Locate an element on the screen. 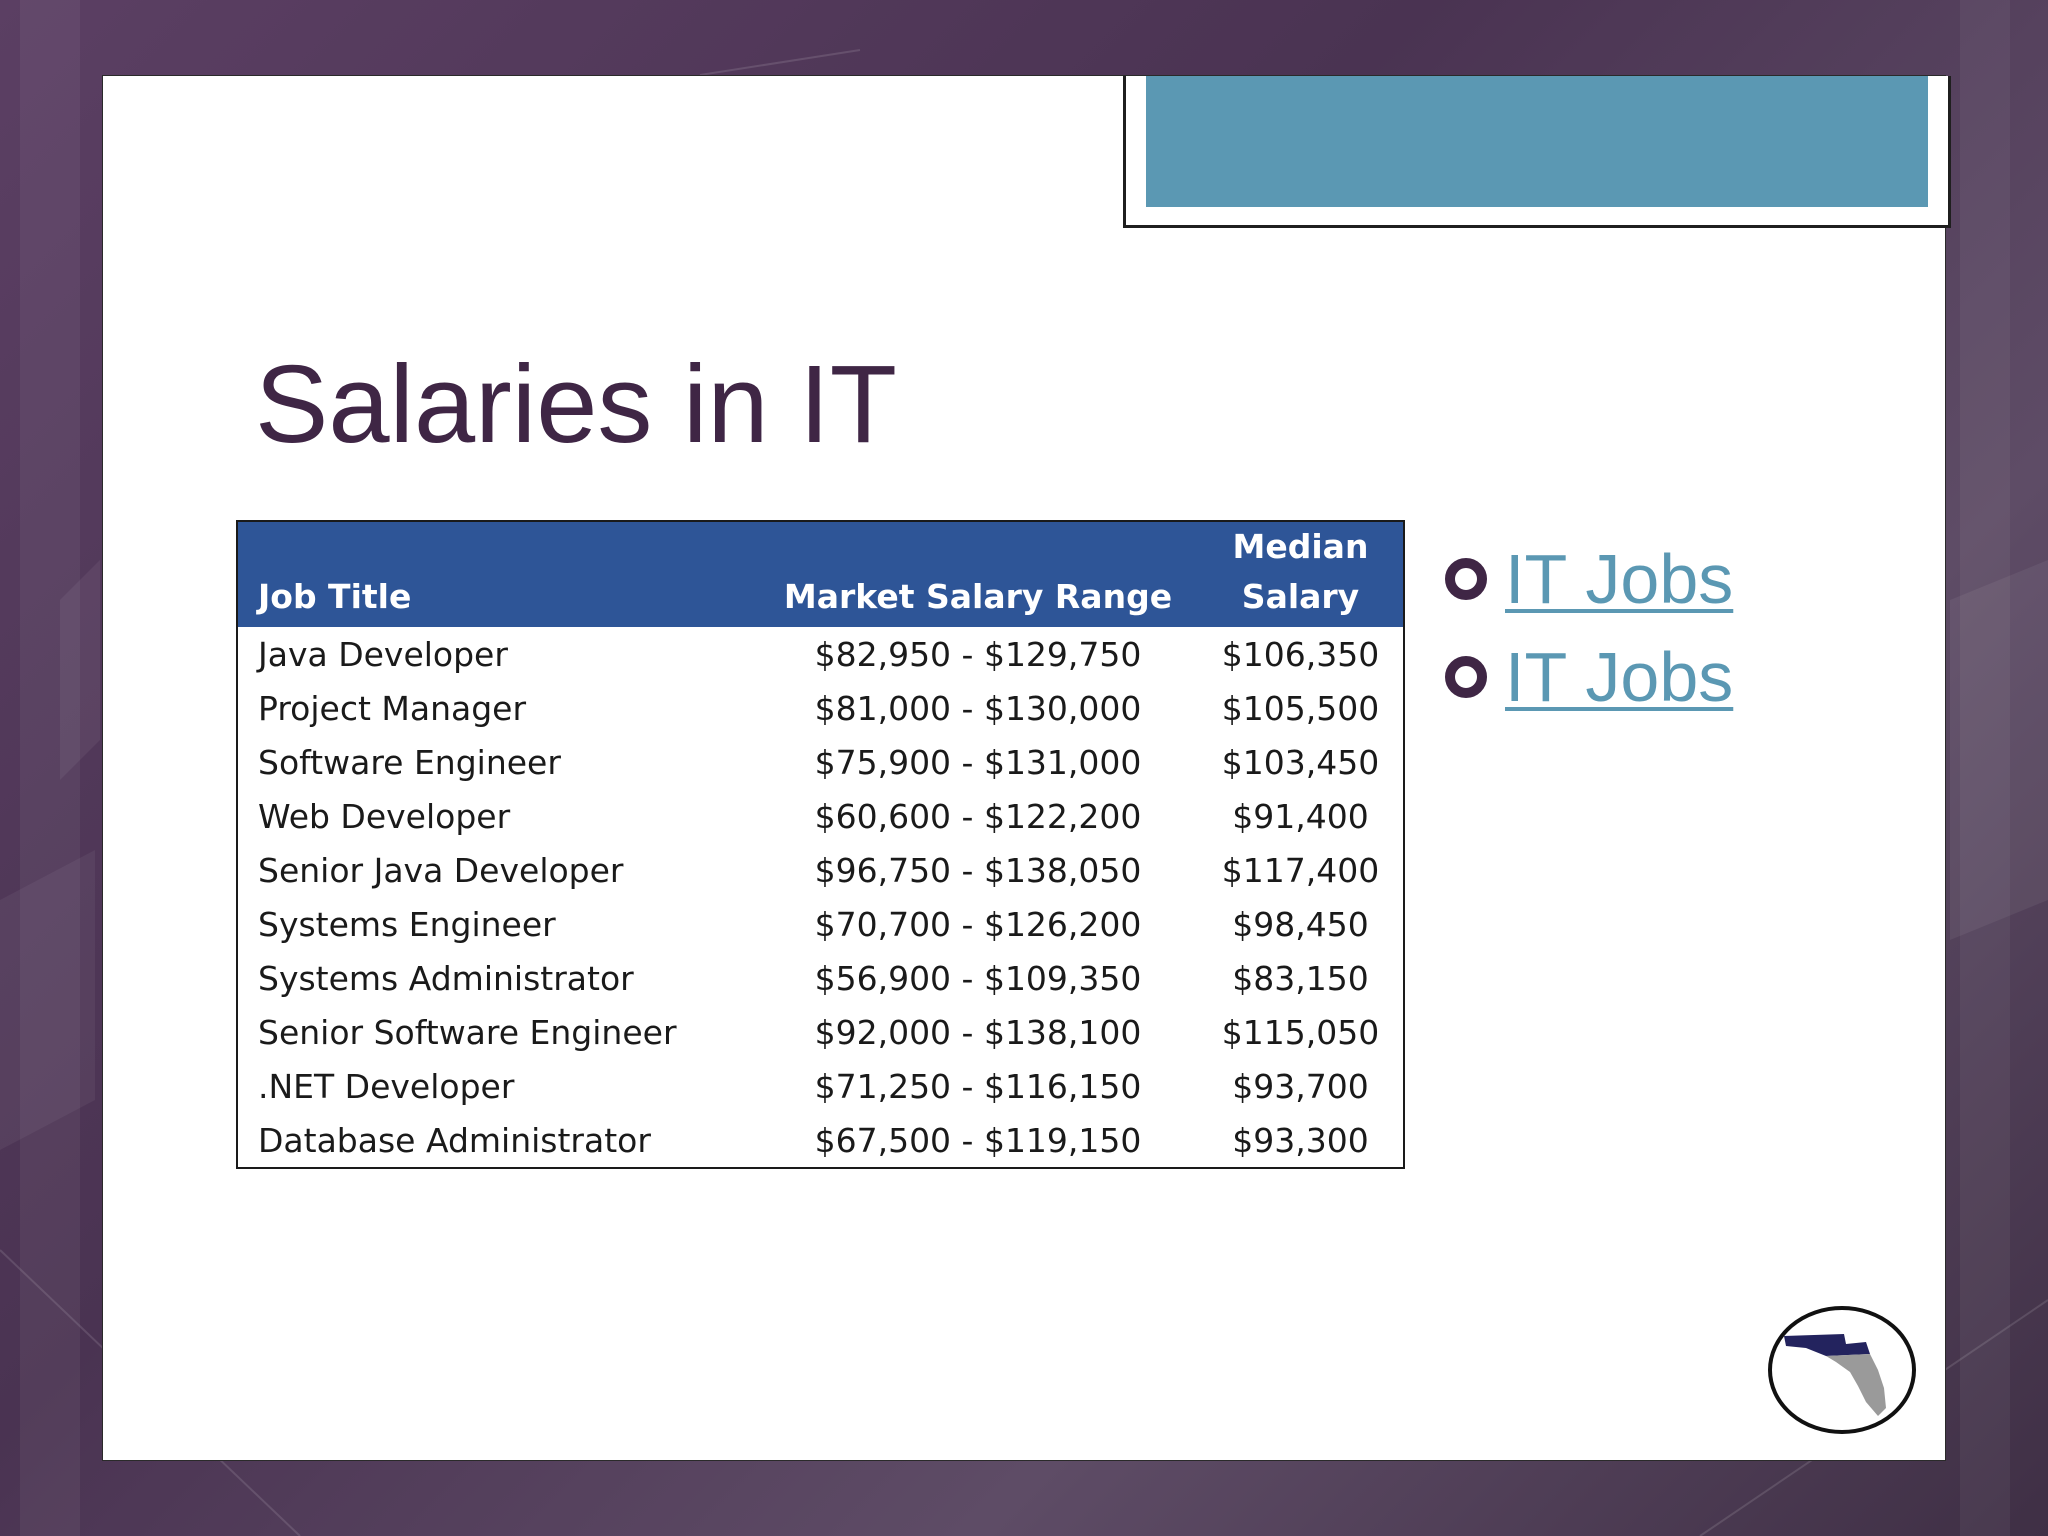  cell-median: $105,500 is located at coordinates (1300, 708).